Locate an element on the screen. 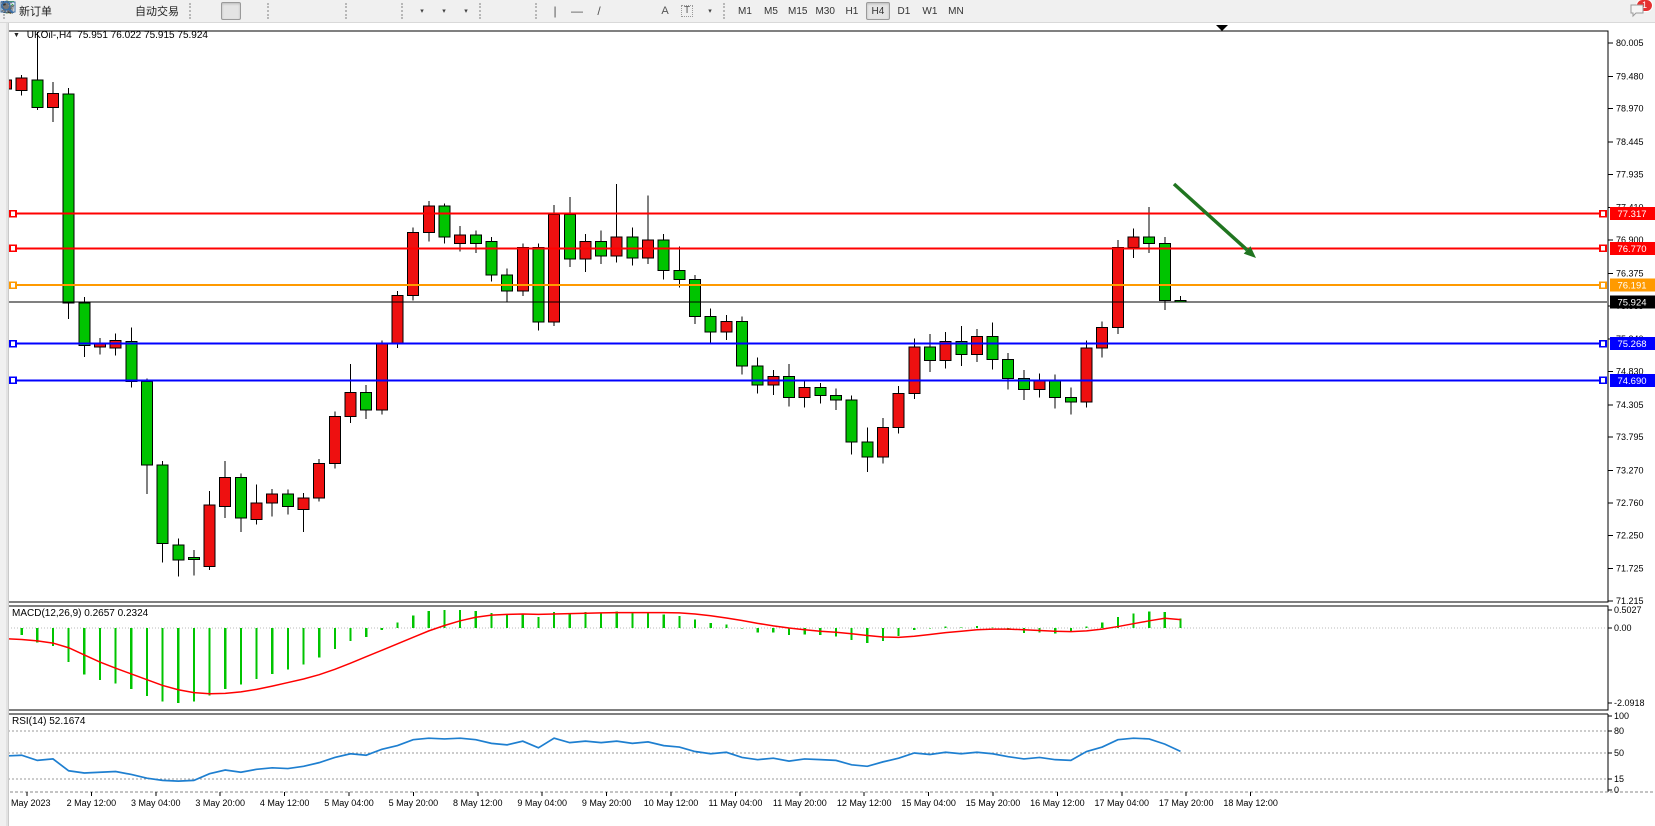 This screenshot has height=826, width=1655. zoom-out-icon is located at coordinates (159, 10).